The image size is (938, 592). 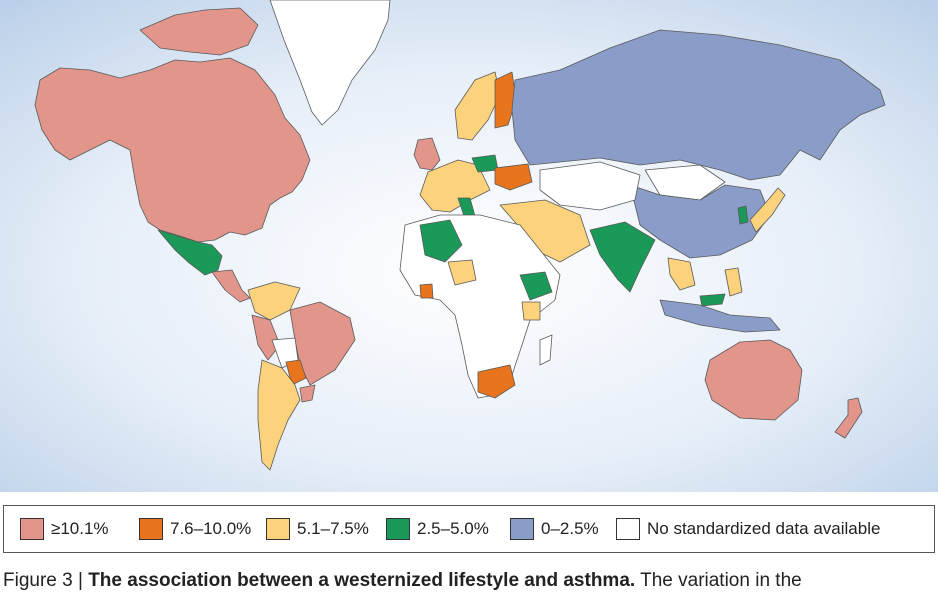 I want to click on region-argentina-chile, so click(x=279, y=415).